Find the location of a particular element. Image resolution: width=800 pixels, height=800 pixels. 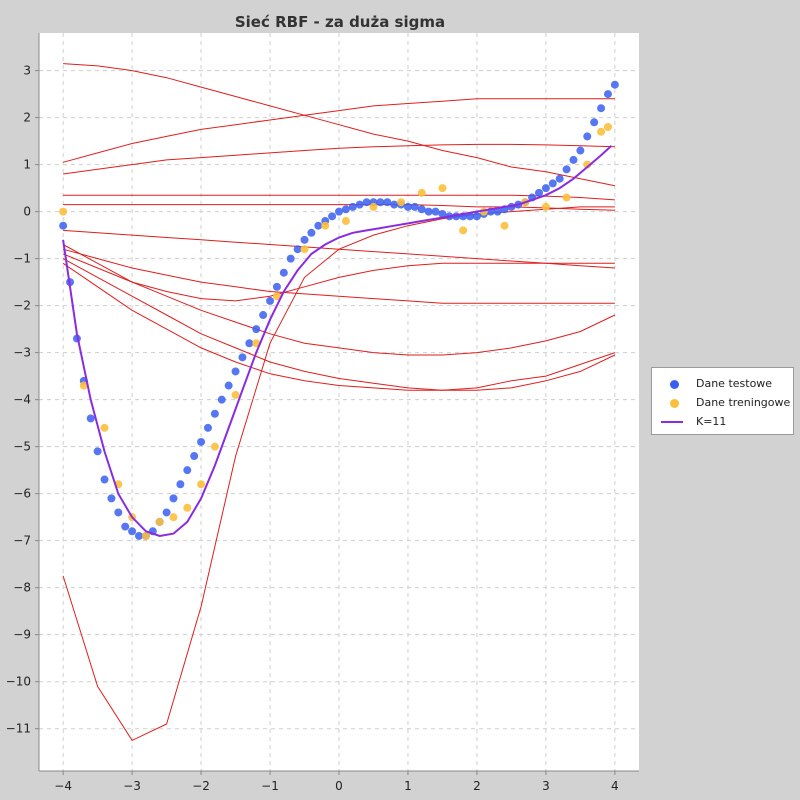

y-tick-label: −2 is located at coordinates (22, 306).